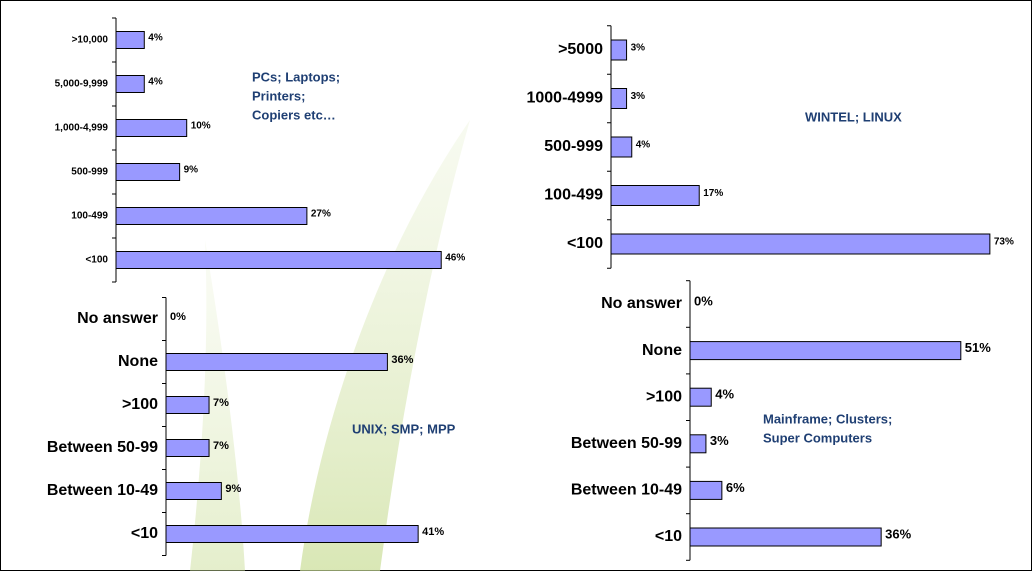 This screenshot has width=1032, height=571. What do you see at coordinates (82, 128) in the screenshot?
I see `category-label: 1,000-4,999` at bounding box center [82, 128].